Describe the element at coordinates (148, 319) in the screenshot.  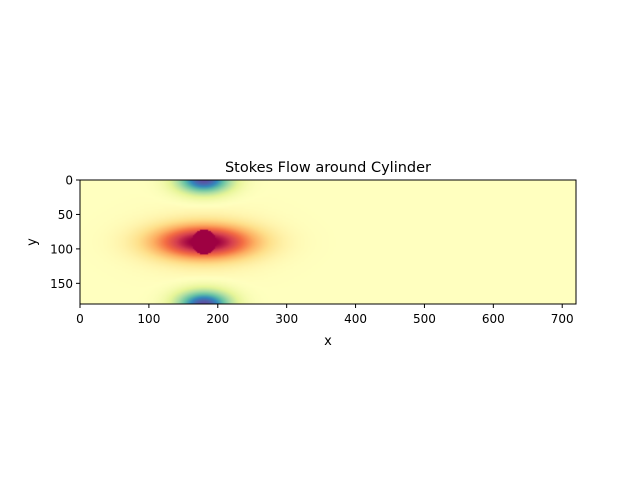
I see `x-tick-label: 100` at that location.